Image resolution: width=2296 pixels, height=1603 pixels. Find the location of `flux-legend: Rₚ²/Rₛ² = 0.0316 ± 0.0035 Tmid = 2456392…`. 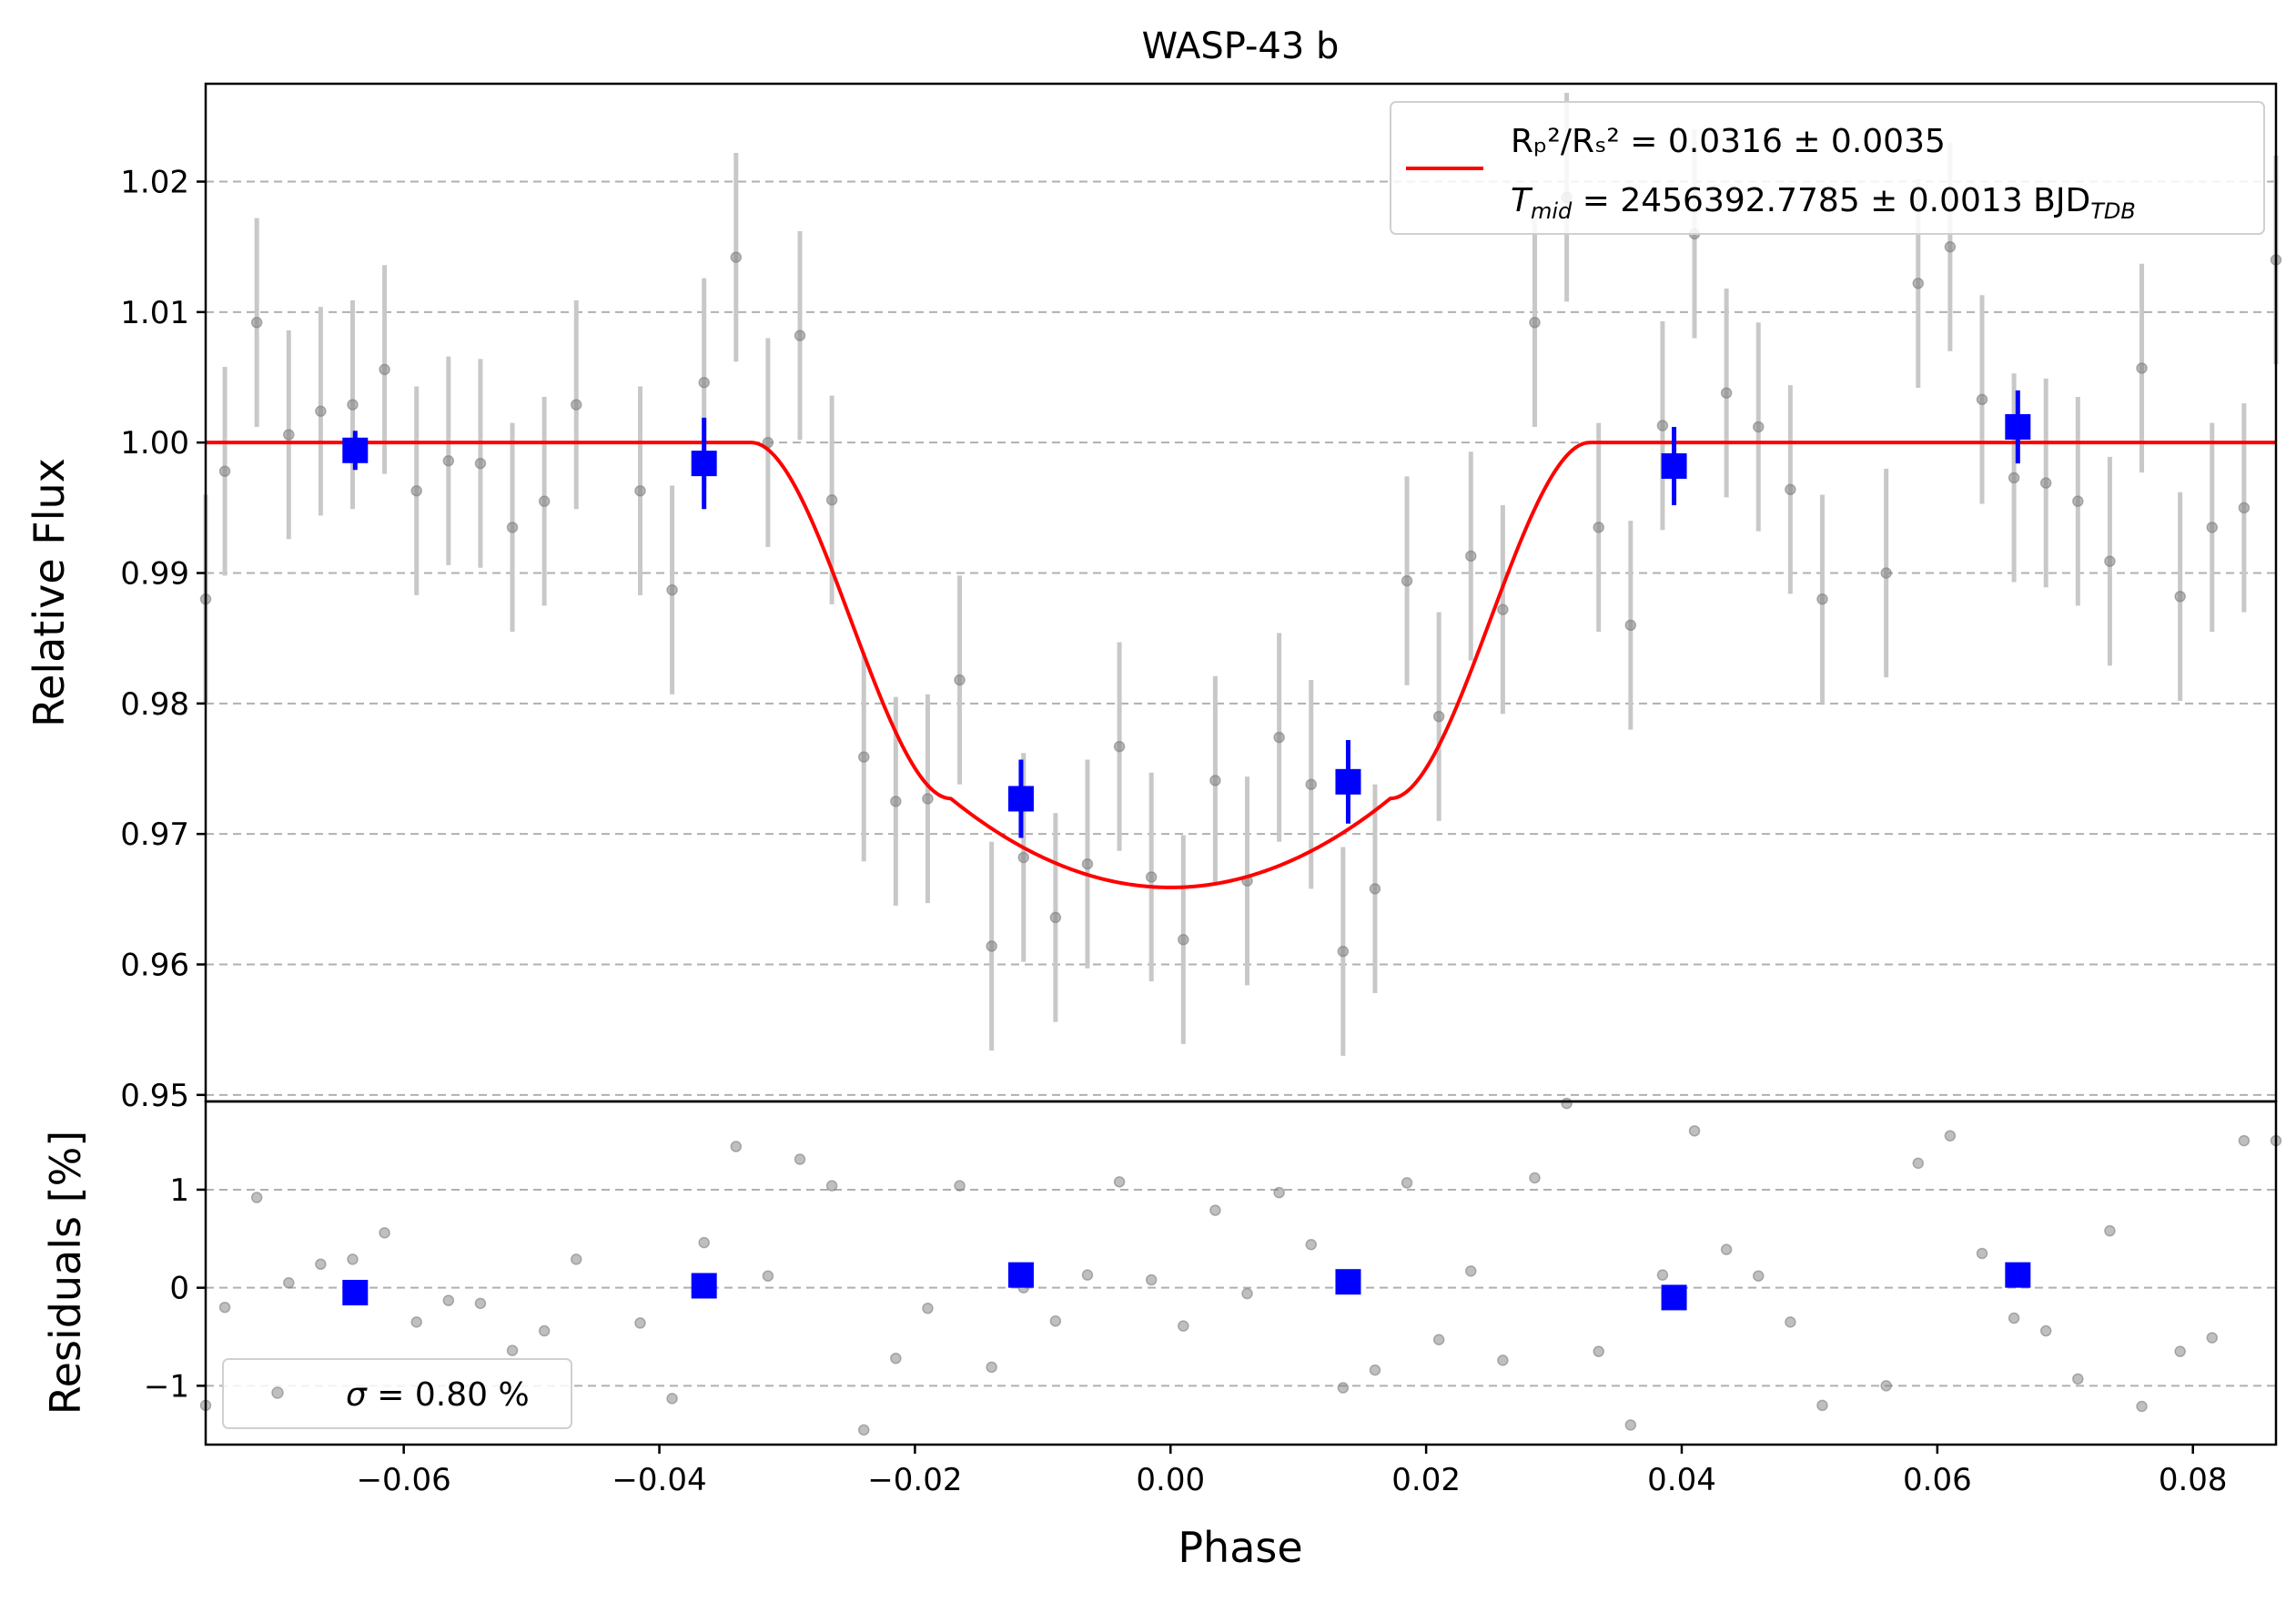

flux-legend: Rₚ²/Rₛ² = 0.0316 ± 0.0035 Tmid = 2456392… is located at coordinates (1828, 168).